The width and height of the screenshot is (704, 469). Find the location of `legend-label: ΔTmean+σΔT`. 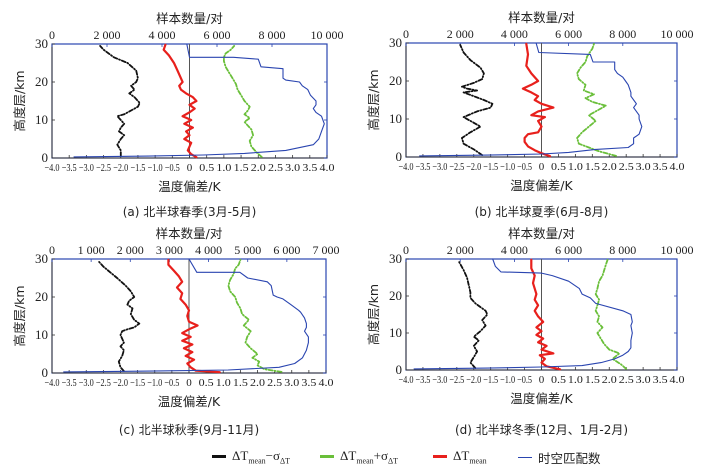

legend-label: ΔTmean+σΔT is located at coordinates (369, 457).